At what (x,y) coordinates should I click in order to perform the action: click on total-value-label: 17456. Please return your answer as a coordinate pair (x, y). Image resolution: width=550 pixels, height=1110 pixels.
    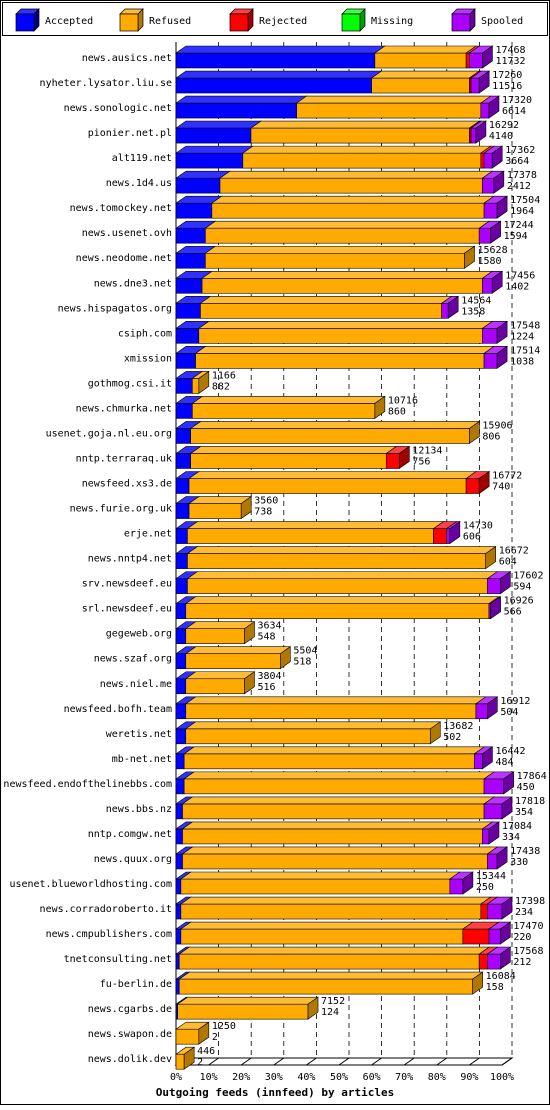
    Looking at the image, I should click on (520, 275).